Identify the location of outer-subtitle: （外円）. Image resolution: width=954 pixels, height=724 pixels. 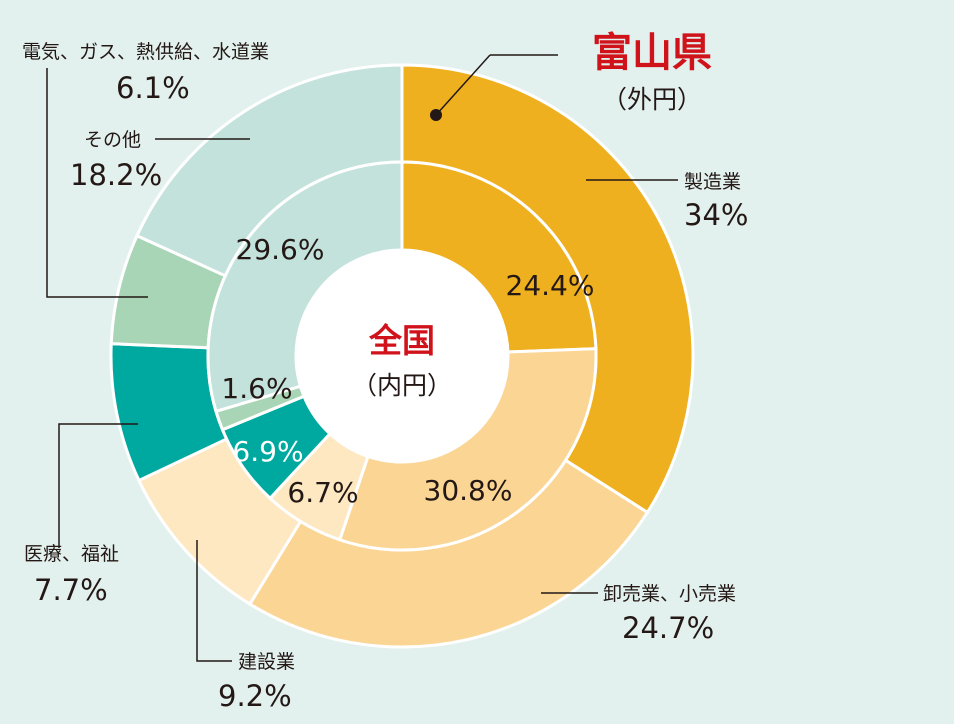
(652, 99).